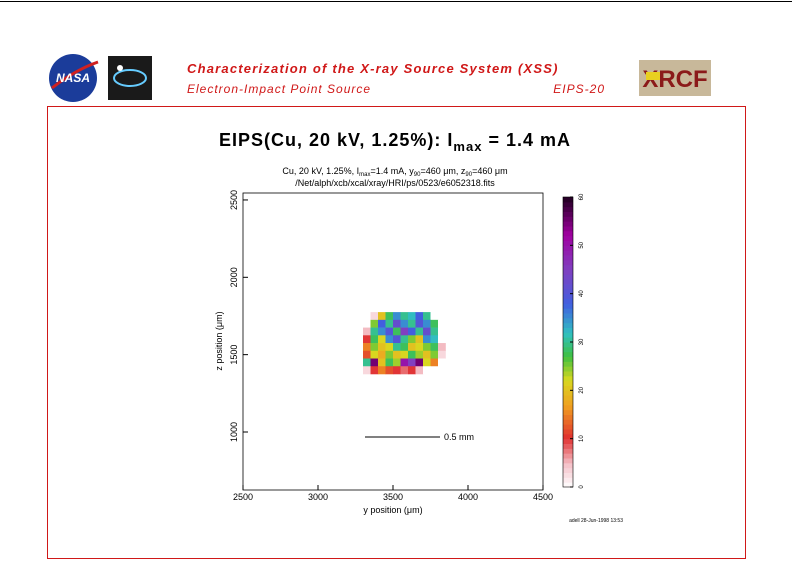  What do you see at coordinates (336, 140) in the screenshot?
I see `title-main: EIPS(Cu, 20 kV, 1.25%): I` at bounding box center [336, 140].